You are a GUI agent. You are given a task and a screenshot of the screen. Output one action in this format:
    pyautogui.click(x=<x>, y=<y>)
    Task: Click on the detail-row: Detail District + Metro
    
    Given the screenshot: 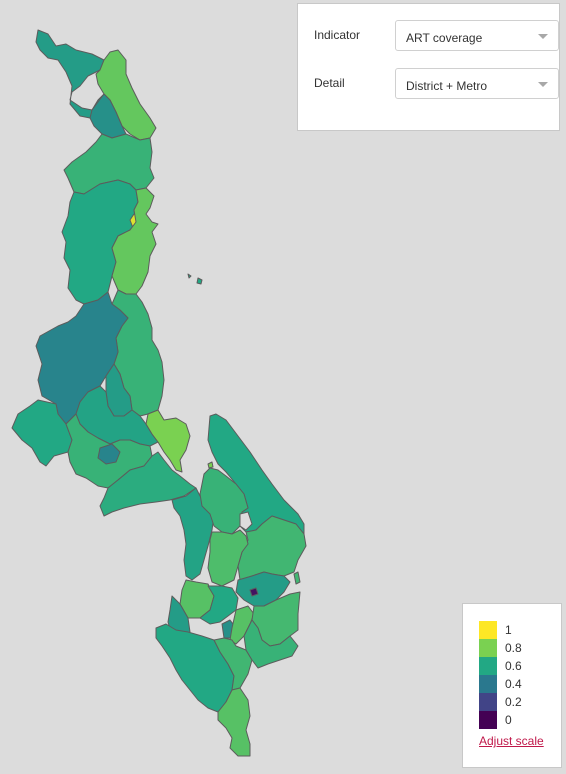 What is the action you would take?
    pyautogui.click(x=436, y=84)
    